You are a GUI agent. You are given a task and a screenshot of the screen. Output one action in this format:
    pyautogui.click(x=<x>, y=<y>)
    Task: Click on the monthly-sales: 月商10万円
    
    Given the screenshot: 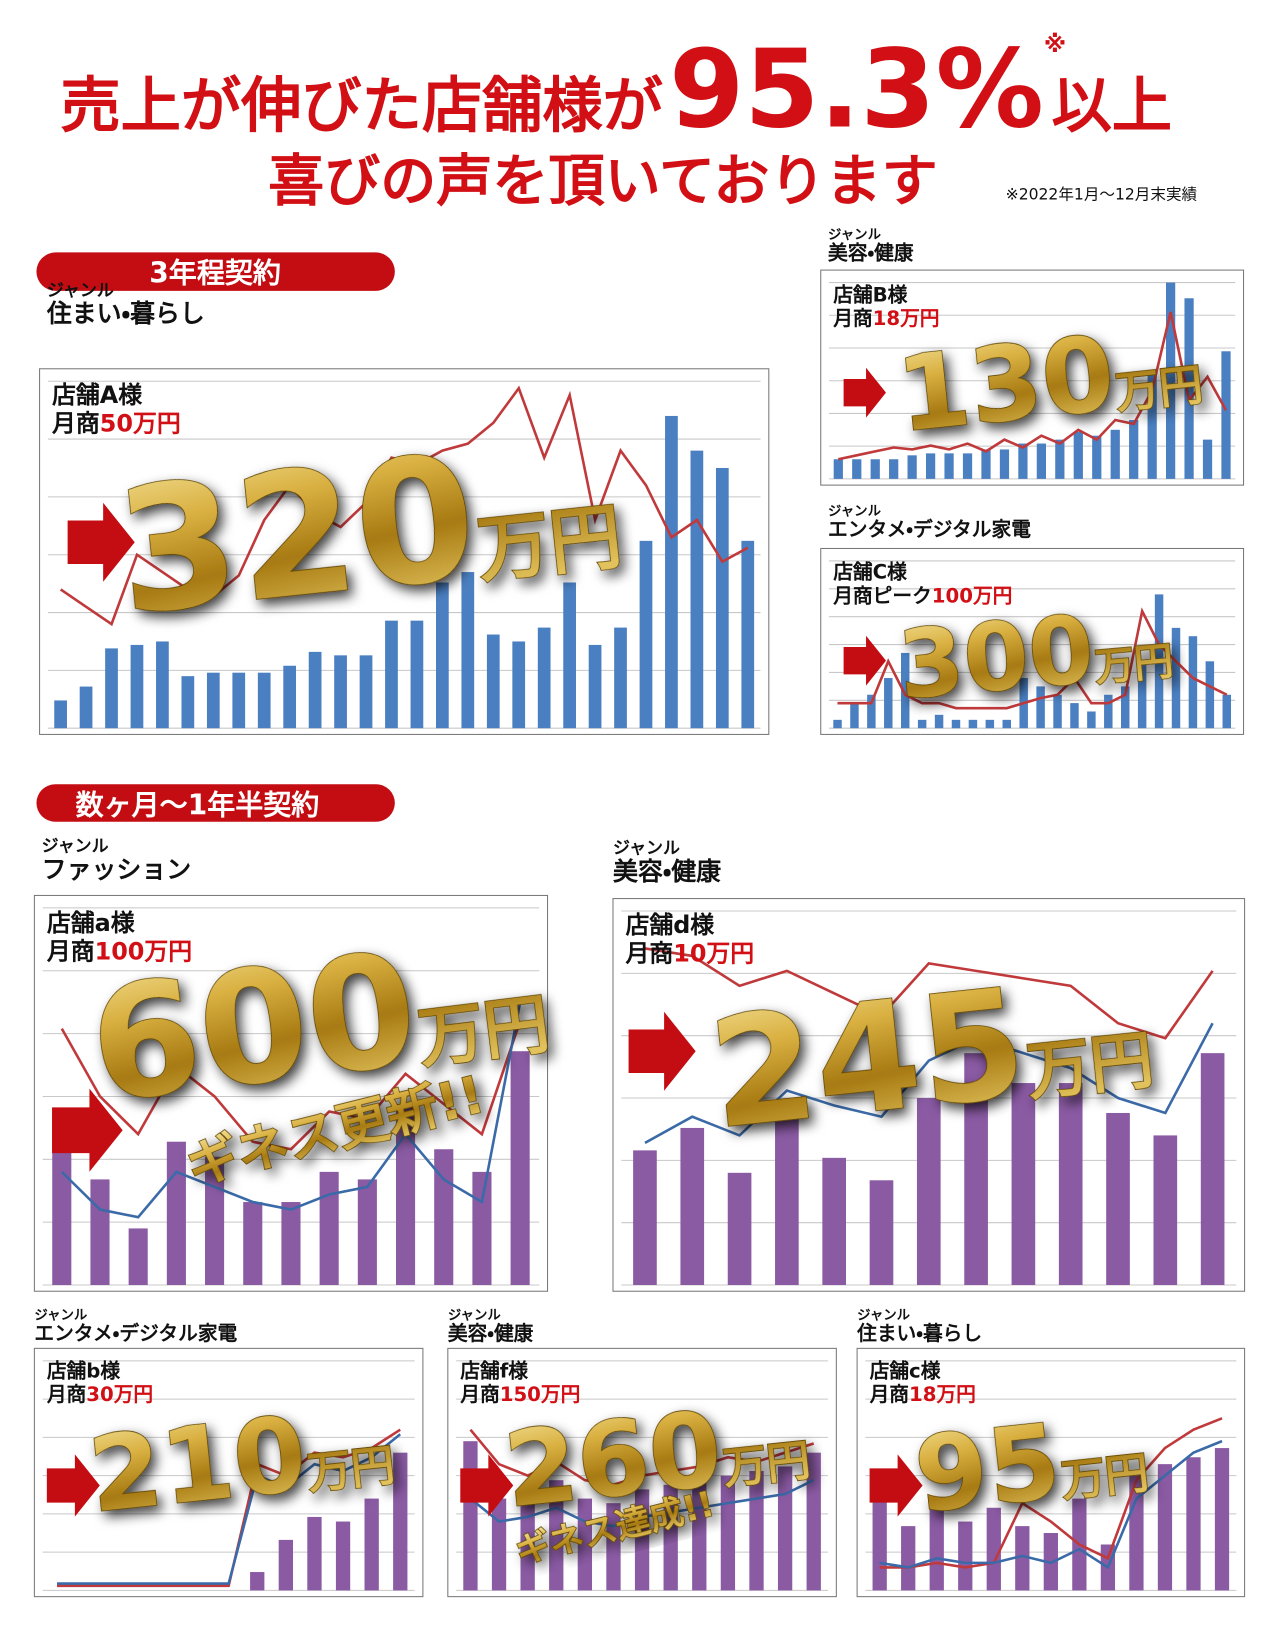 What is the action you would take?
    pyautogui.click(x=689, y=954)
    